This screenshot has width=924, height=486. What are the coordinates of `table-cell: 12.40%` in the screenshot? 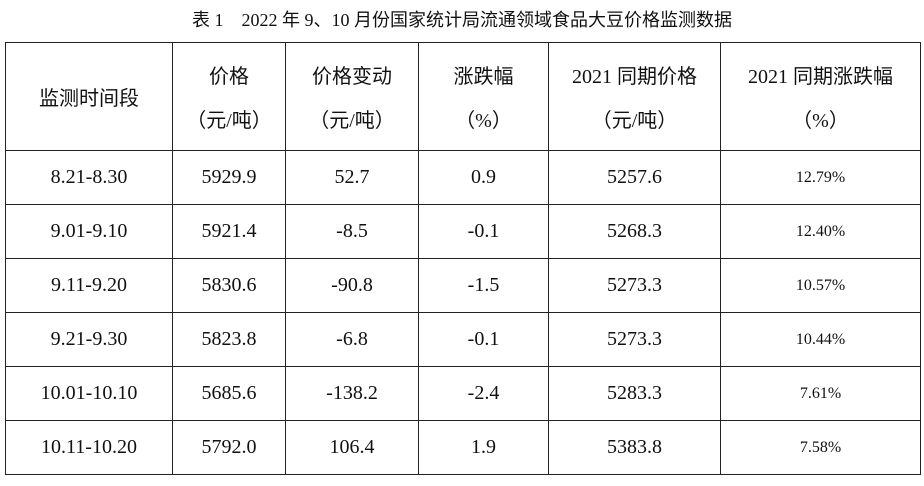 It's located at (820, 231).